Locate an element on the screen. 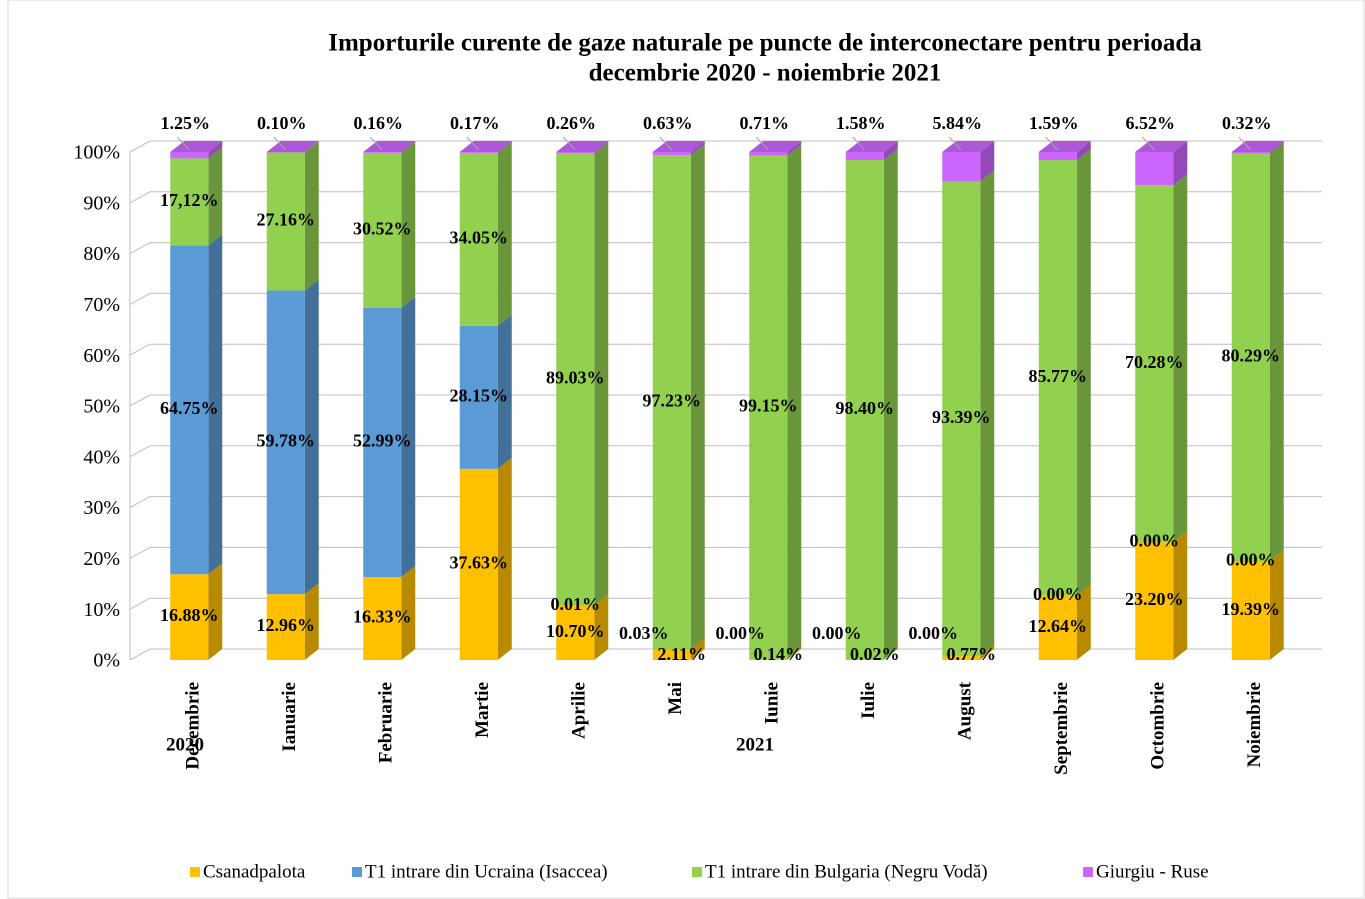 The image size is (1365, 899). data-label: 30.52% is located at coordinates (382, 228).